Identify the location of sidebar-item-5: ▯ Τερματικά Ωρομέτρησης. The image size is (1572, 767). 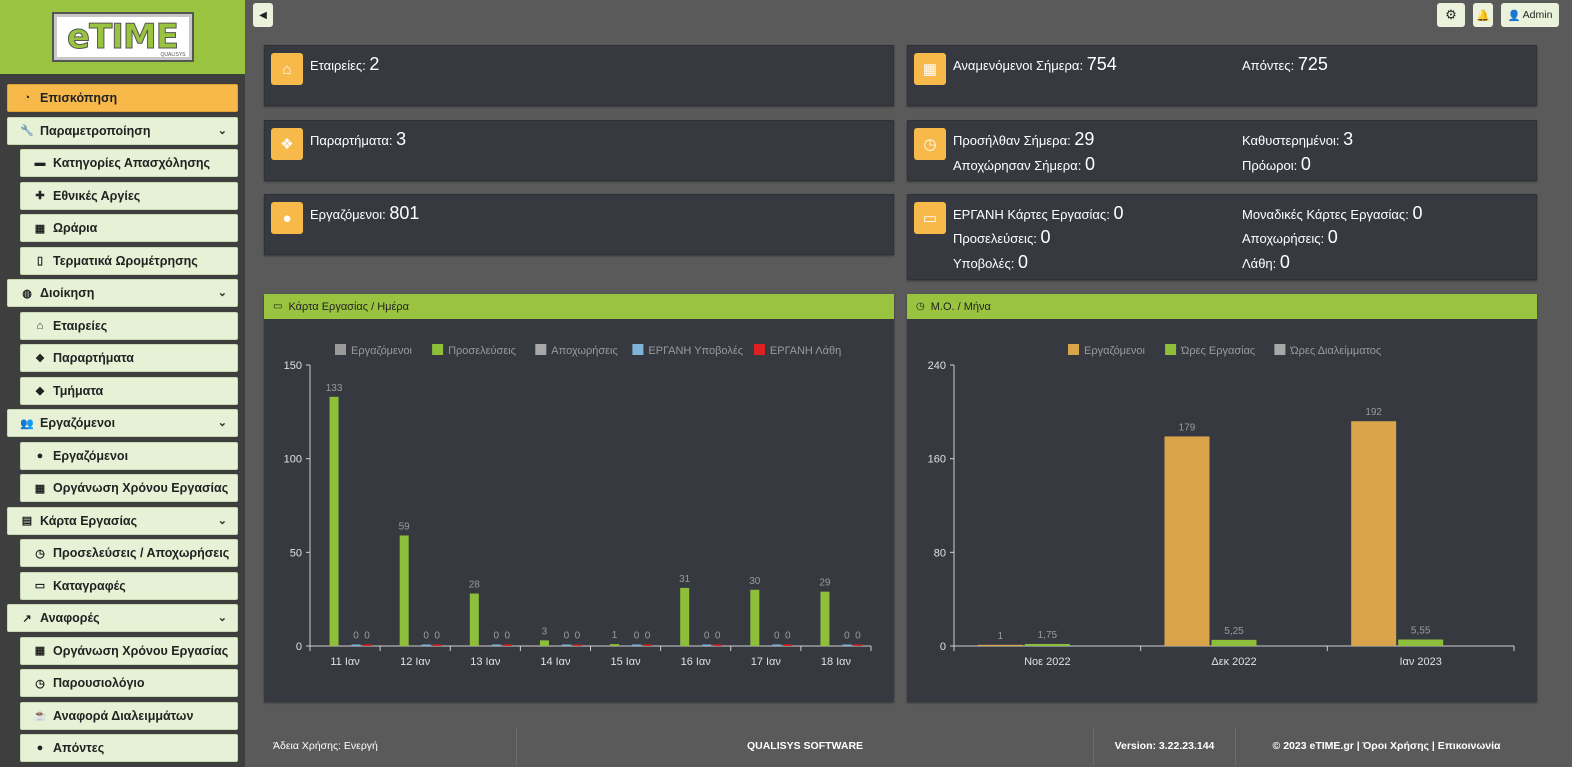
(129, 260).